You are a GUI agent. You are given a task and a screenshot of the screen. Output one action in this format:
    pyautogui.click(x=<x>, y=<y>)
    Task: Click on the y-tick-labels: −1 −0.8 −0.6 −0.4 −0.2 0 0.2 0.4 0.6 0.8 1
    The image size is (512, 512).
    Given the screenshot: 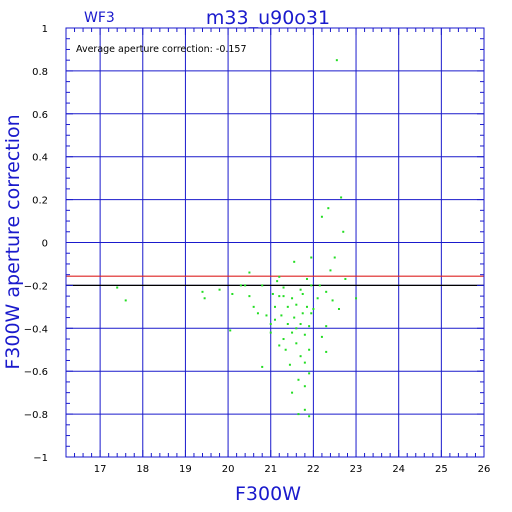 What is the action you would take?
    pyautogui.click(x=36, y=244)
    